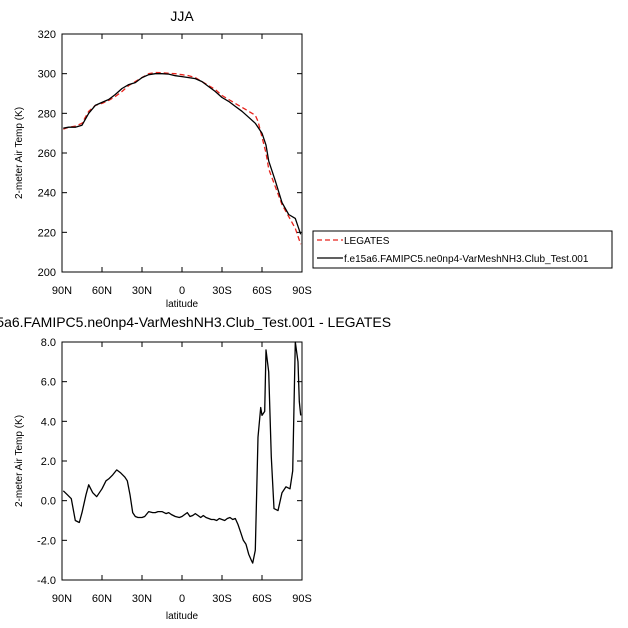  I want to click on top-x-tick-label: 30S, so click(222, 291).